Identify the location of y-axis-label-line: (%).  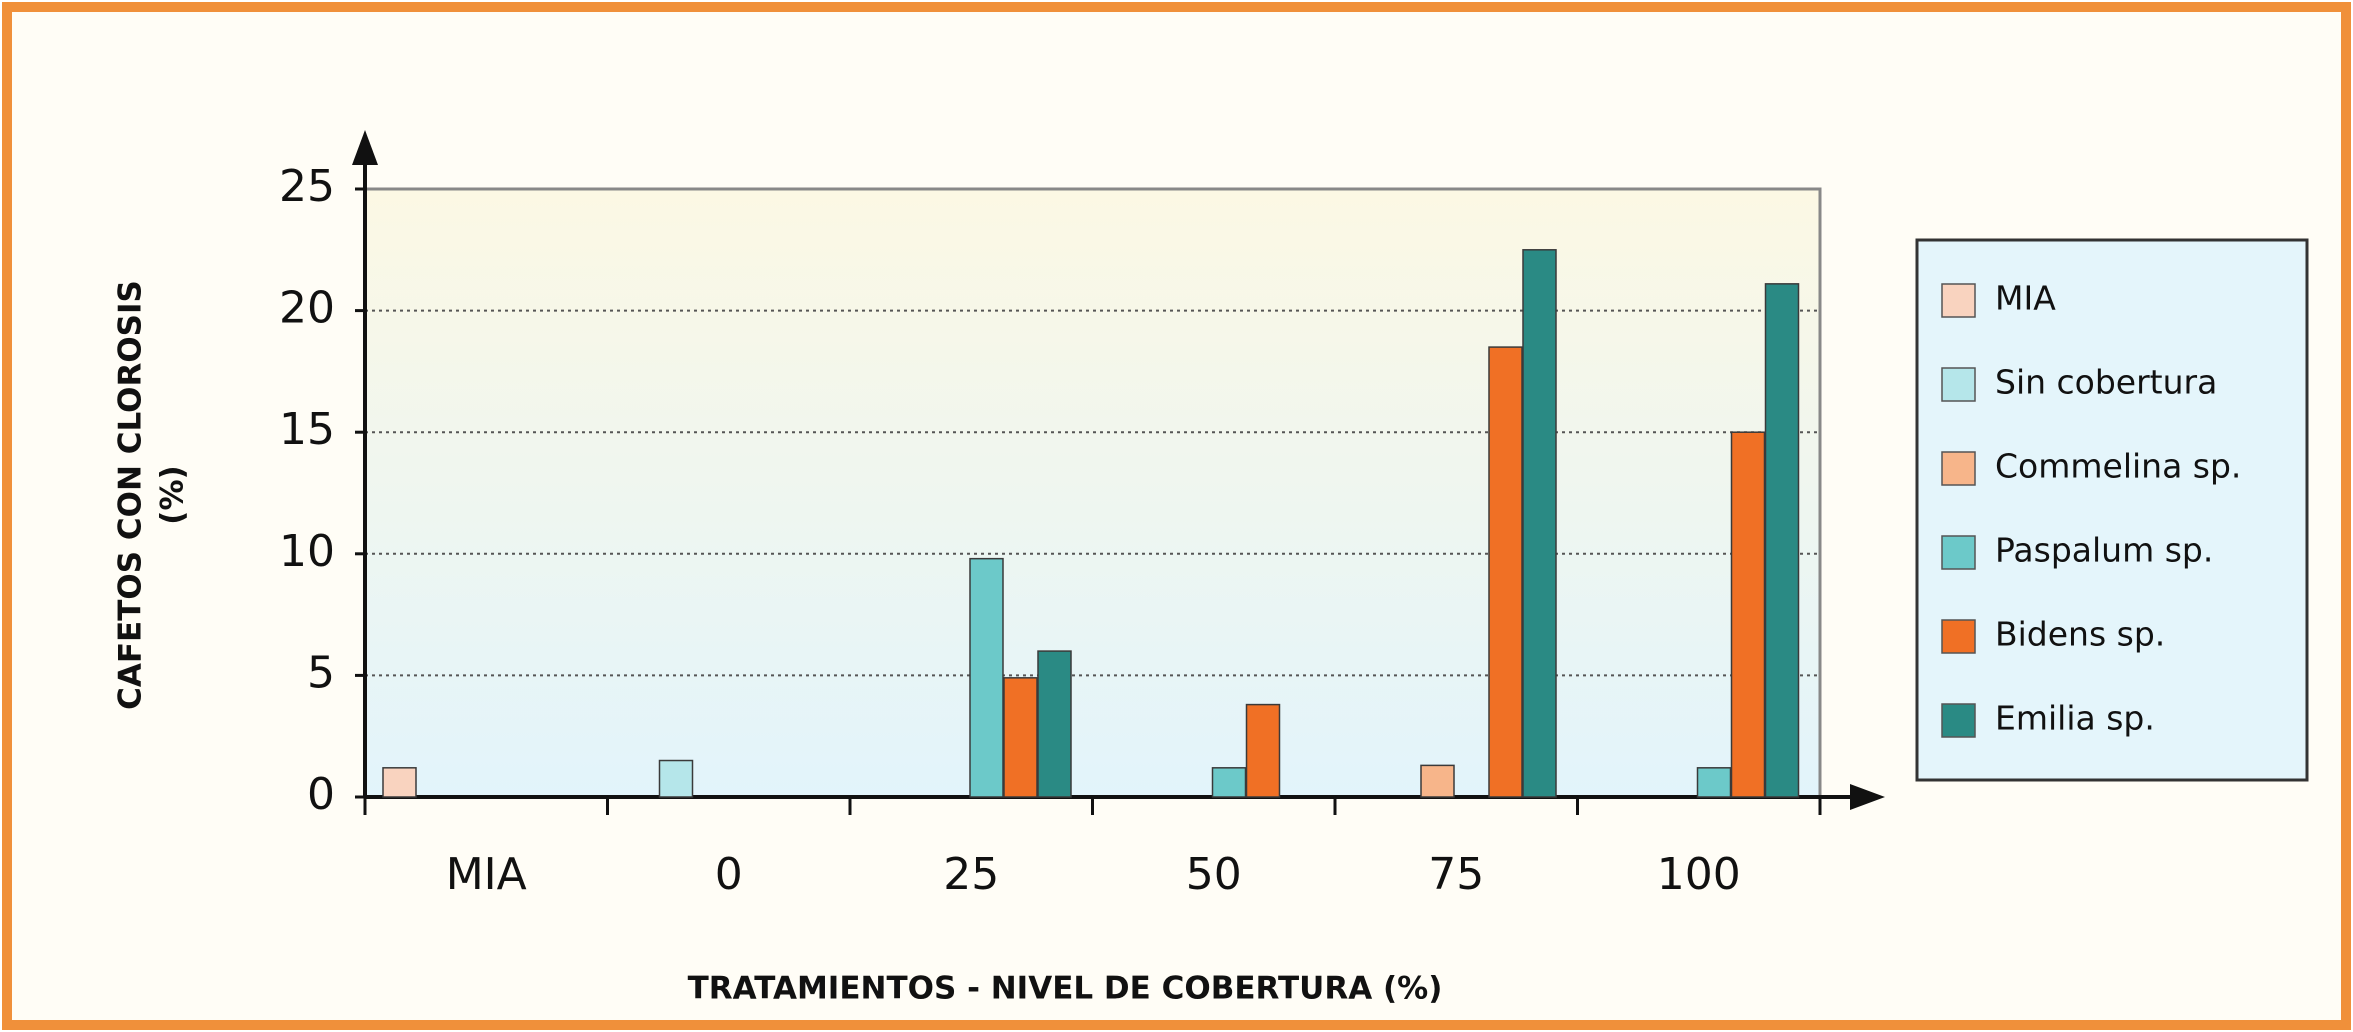
(173, 494).